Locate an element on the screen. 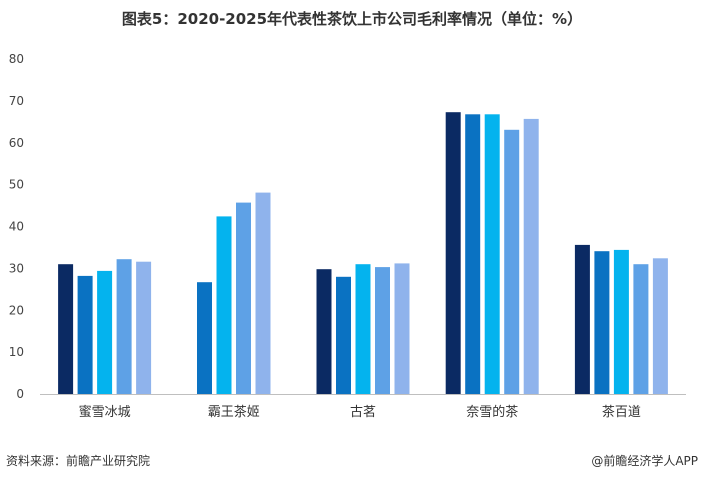 This screenshot has height=478, width=704. brand-note: @前瞻经济学人APP is located at coordinates (644, 461).